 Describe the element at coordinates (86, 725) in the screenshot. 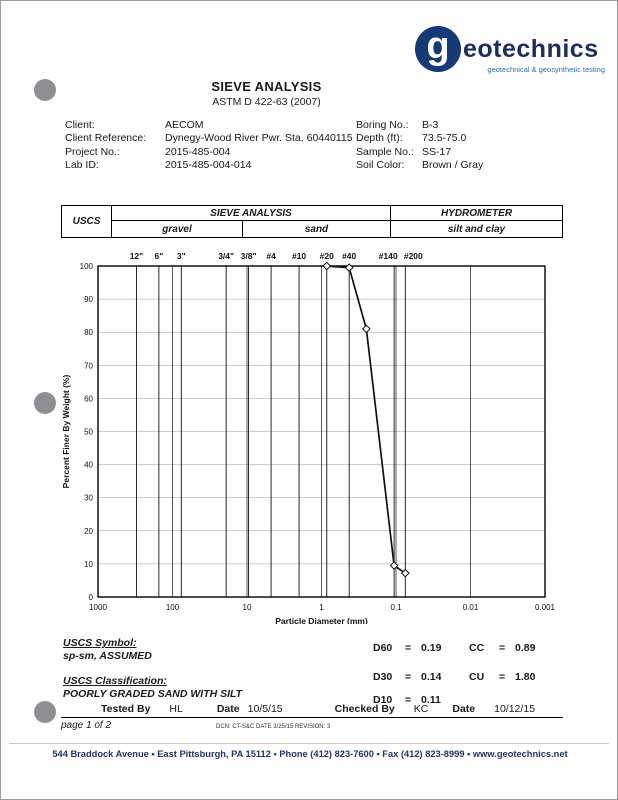

I see `page-number: page 1 of 2` at that location.